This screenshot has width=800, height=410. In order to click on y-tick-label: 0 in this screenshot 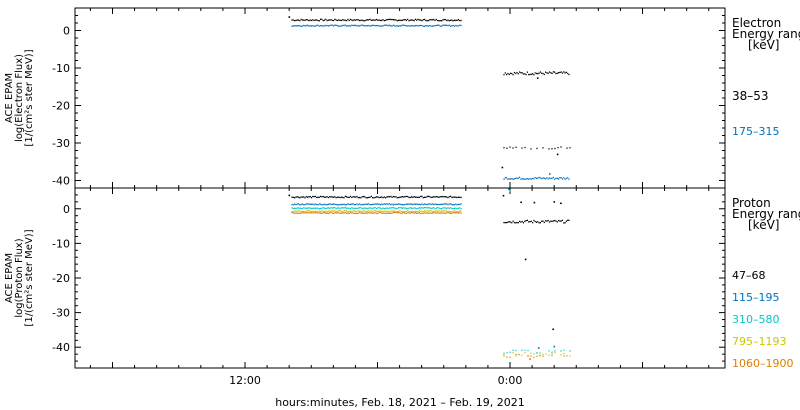, I will do `click(66, 31)`.